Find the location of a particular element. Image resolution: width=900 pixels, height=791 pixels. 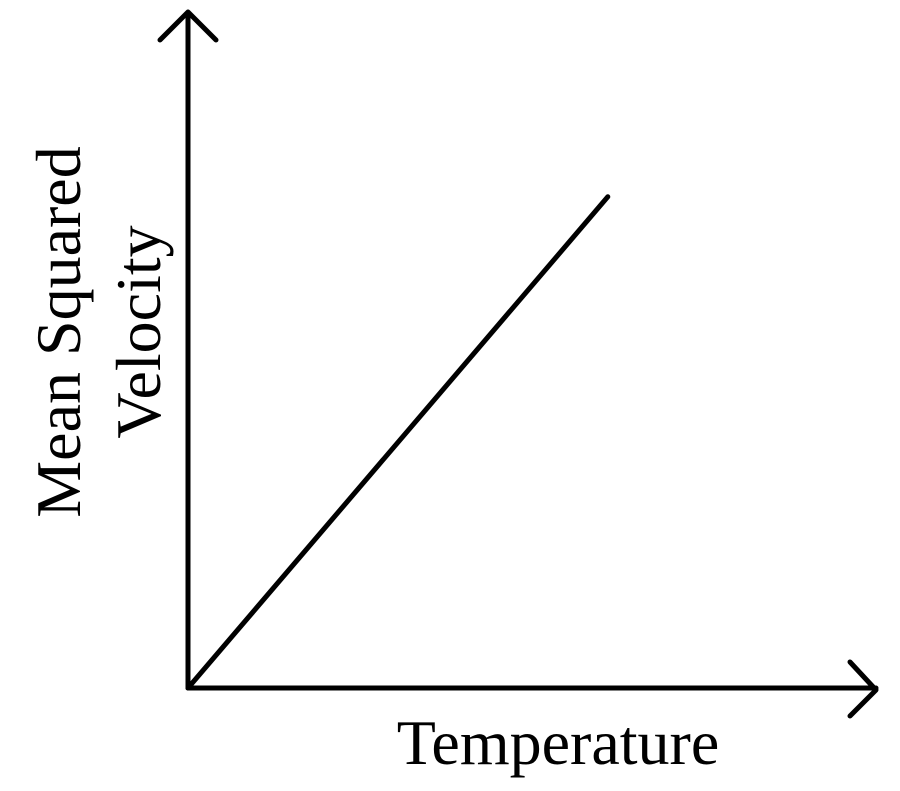

y-axis-label-line-2: Velocity is located at coordinates (138, 331).